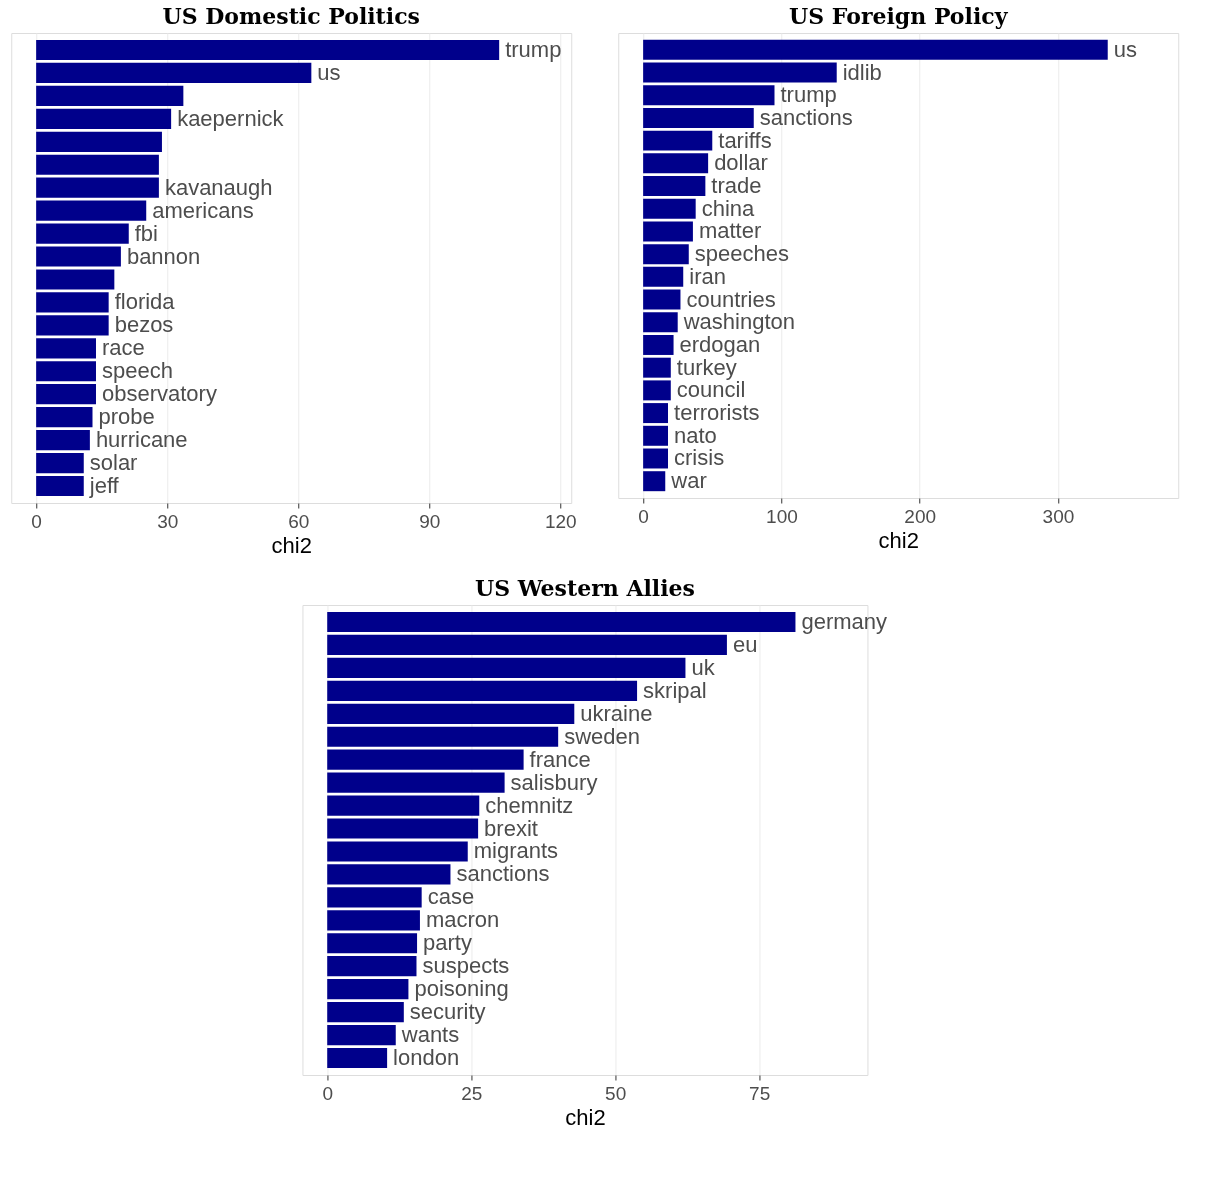 The height and width of the screenshot is (1190, 1210). What do you see at coordinates (616, 713) in the screenshot?
I see `category-label: ukraine` at bounding box center [616, 713].